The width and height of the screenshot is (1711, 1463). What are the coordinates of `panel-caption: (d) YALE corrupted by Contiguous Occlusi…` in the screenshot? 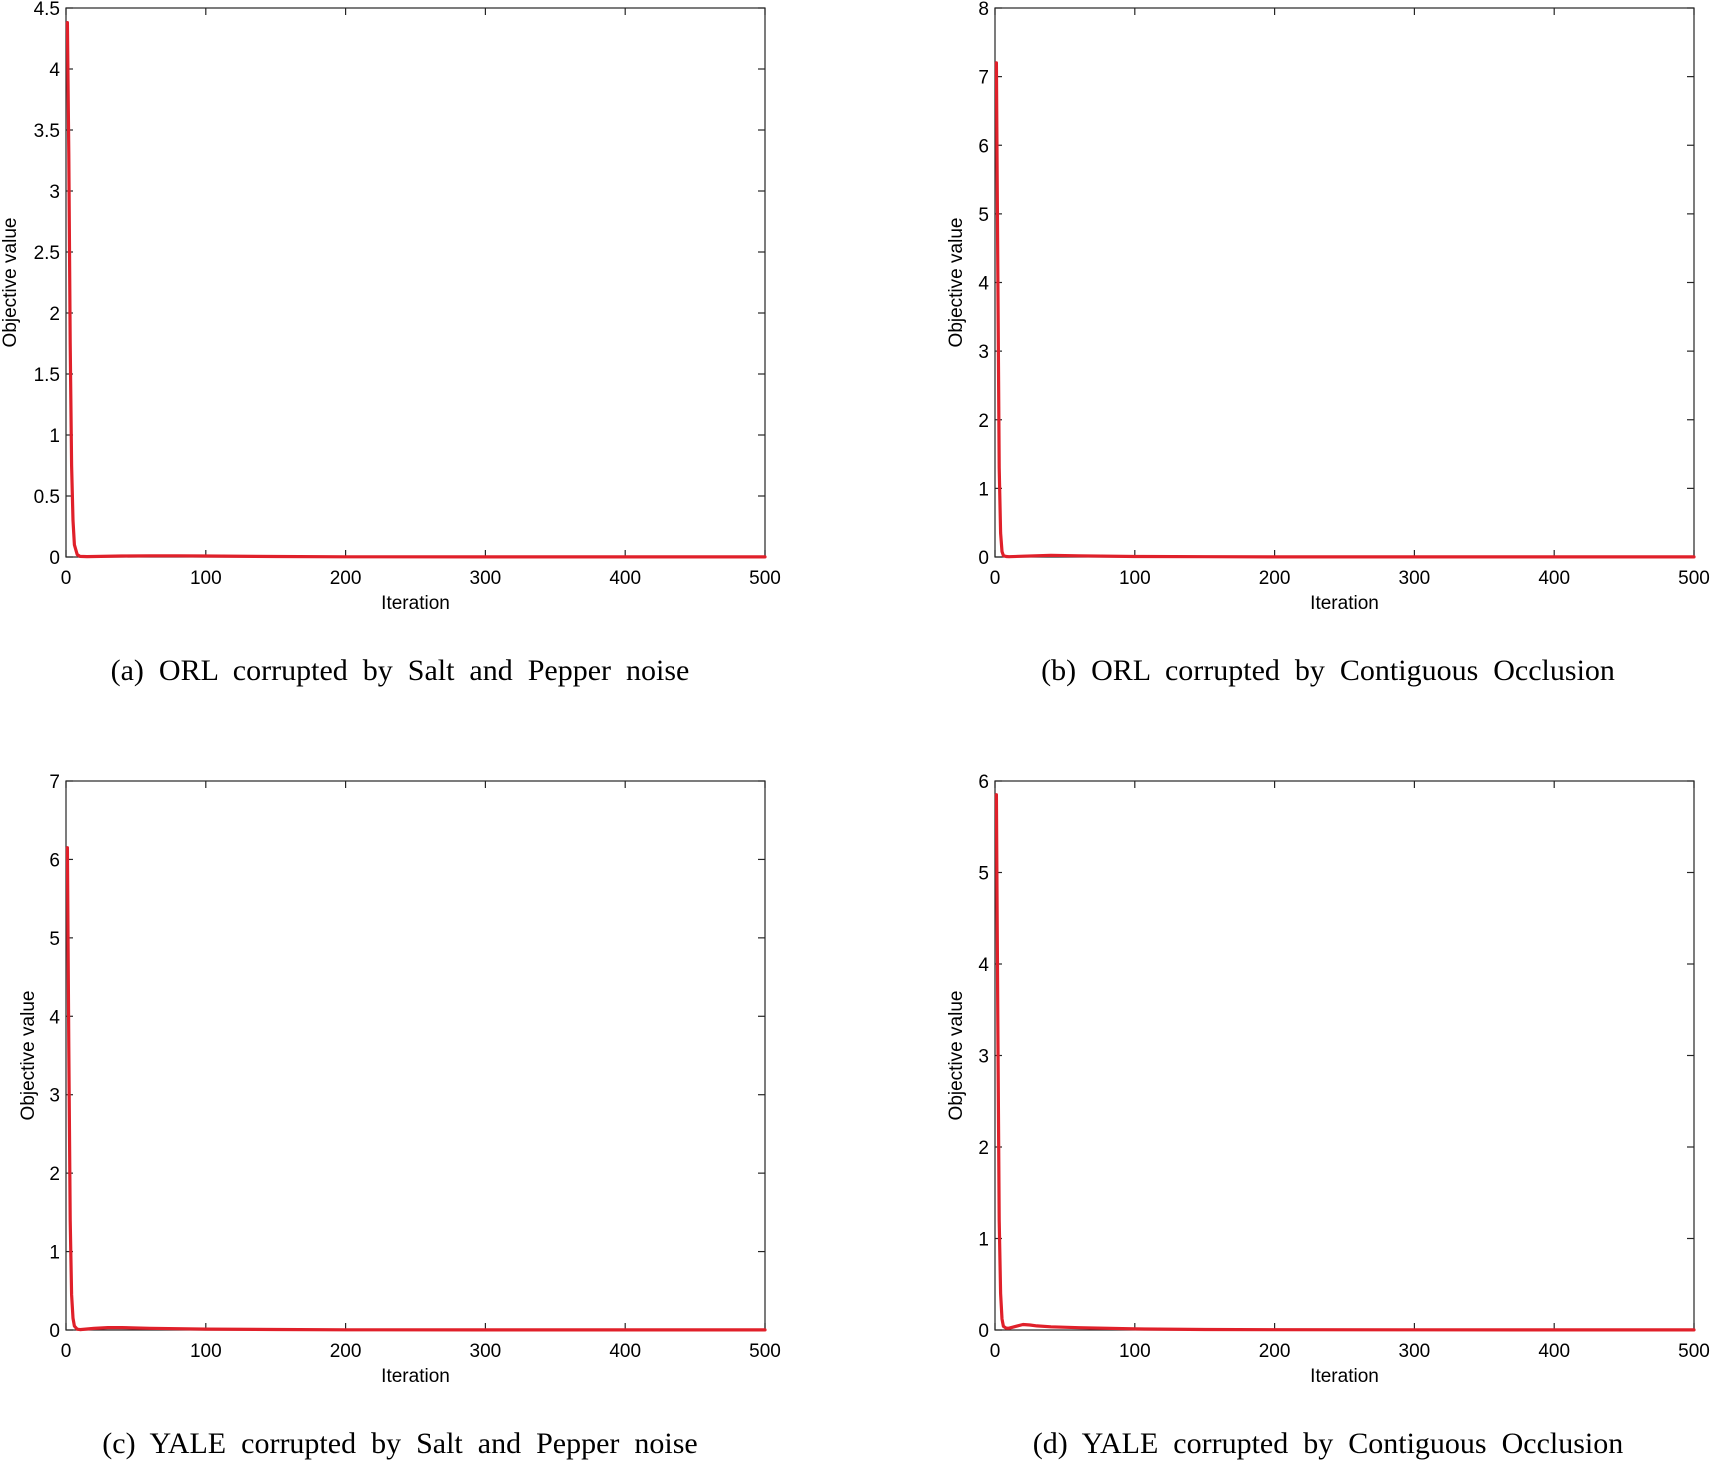 It's located at (1328, 1443).